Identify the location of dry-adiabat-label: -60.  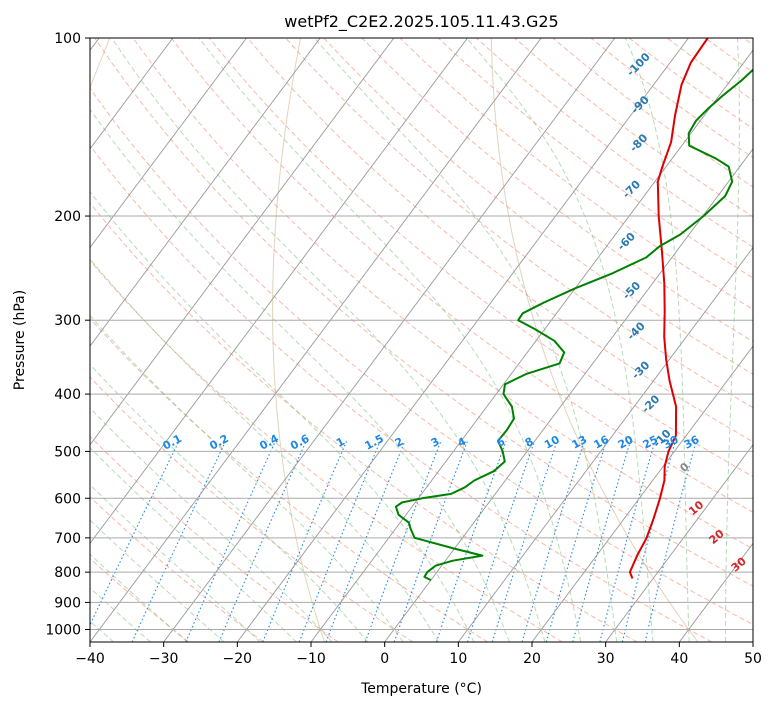
(626, 241).